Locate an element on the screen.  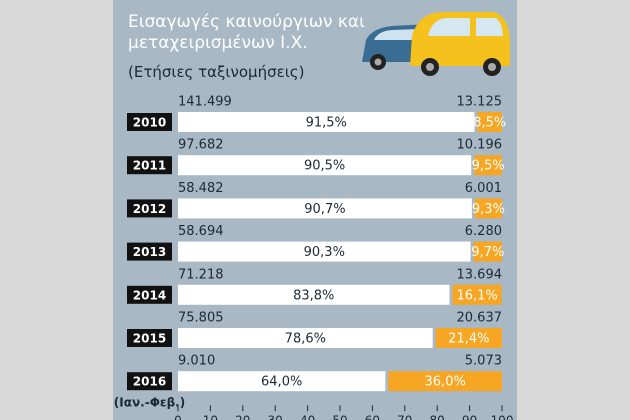
value-label: 21,4% is located at coordinates (468, 339).